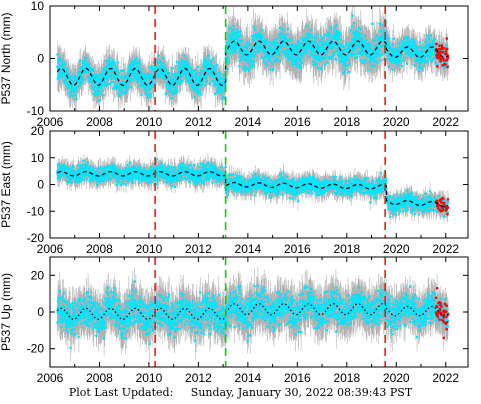 The height and width of the screenshot is (404, 481). Describe the element at coordinates (40, 59) in the screenshot. I see `y-tick-label: 0` at that location.